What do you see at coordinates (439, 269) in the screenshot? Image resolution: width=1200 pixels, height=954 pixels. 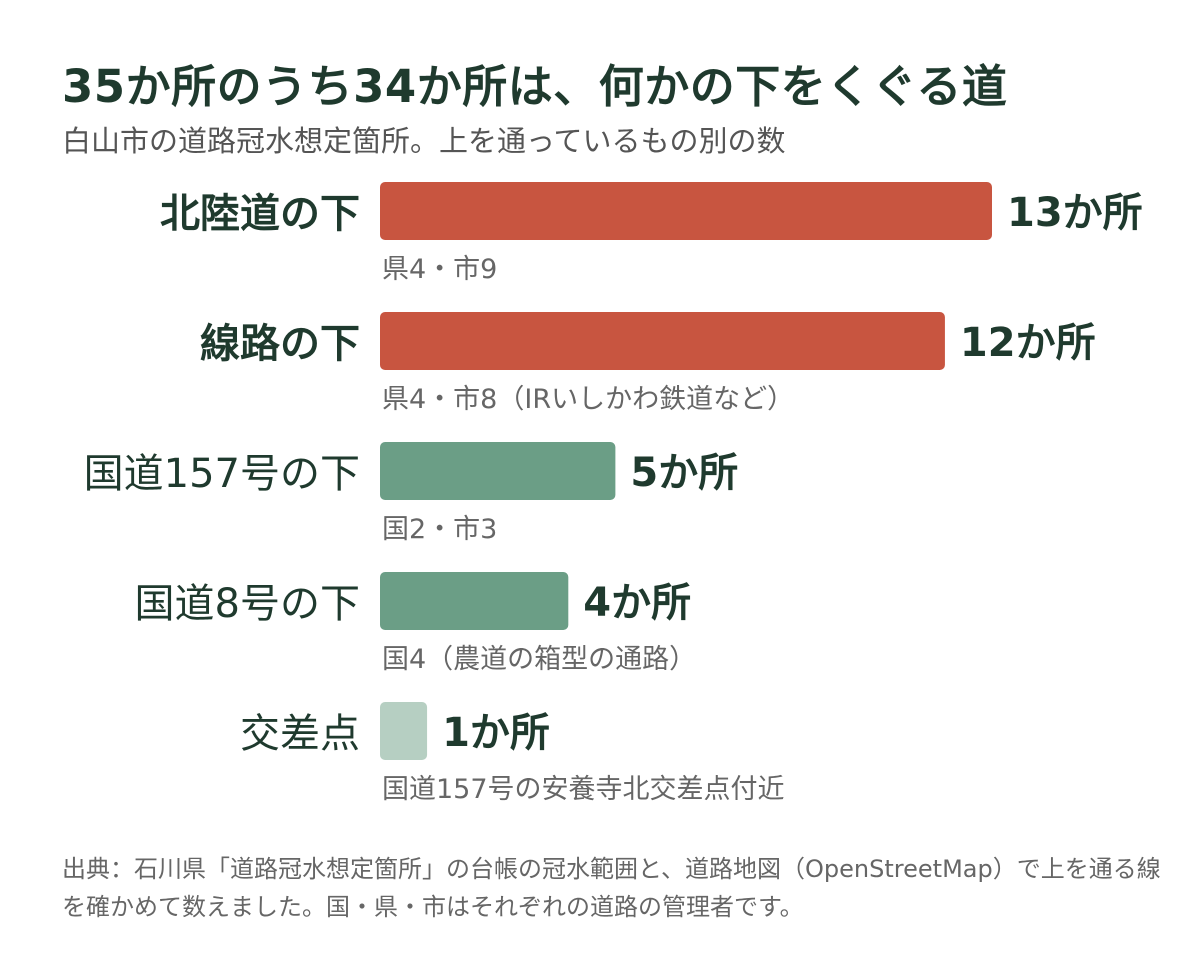 I see `bar-note: 県4・市9` at bounding box center [439, 269].